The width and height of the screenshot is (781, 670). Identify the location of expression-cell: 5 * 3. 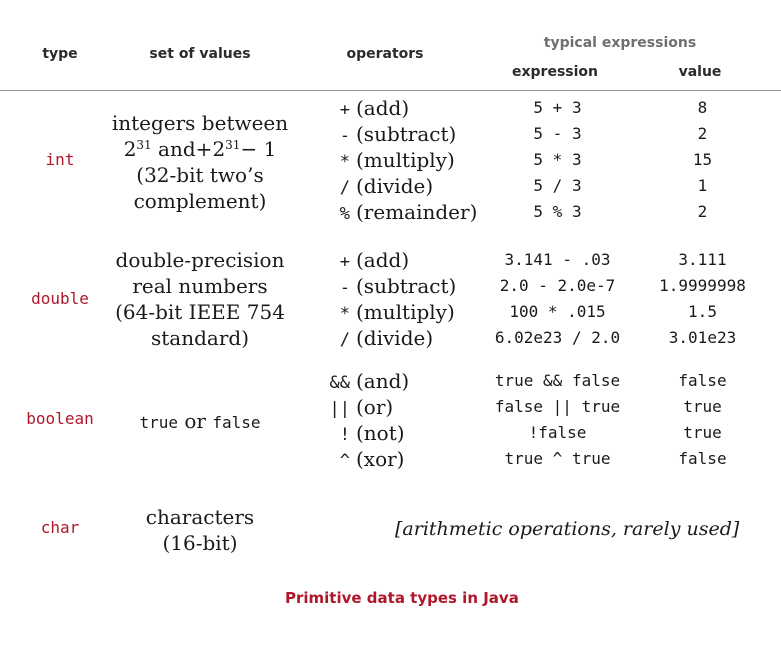
(557, 159).